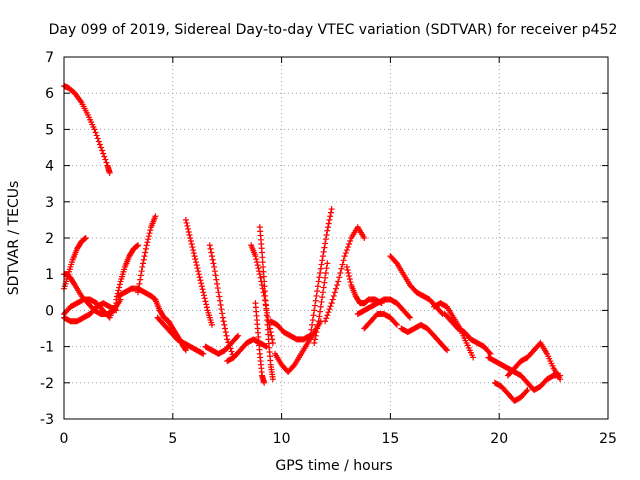 This screenshot has height=480, width=640. Describe the element at coordinates (49, 94) in the screenshot. I see `y-tick-label: 6` at that location.